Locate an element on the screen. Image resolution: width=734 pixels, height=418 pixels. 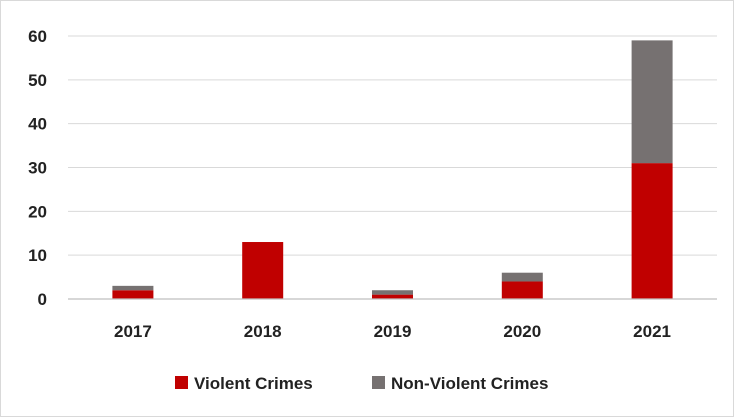
x-tick-label-2018: 2018 is located at coordinates (263, 331).